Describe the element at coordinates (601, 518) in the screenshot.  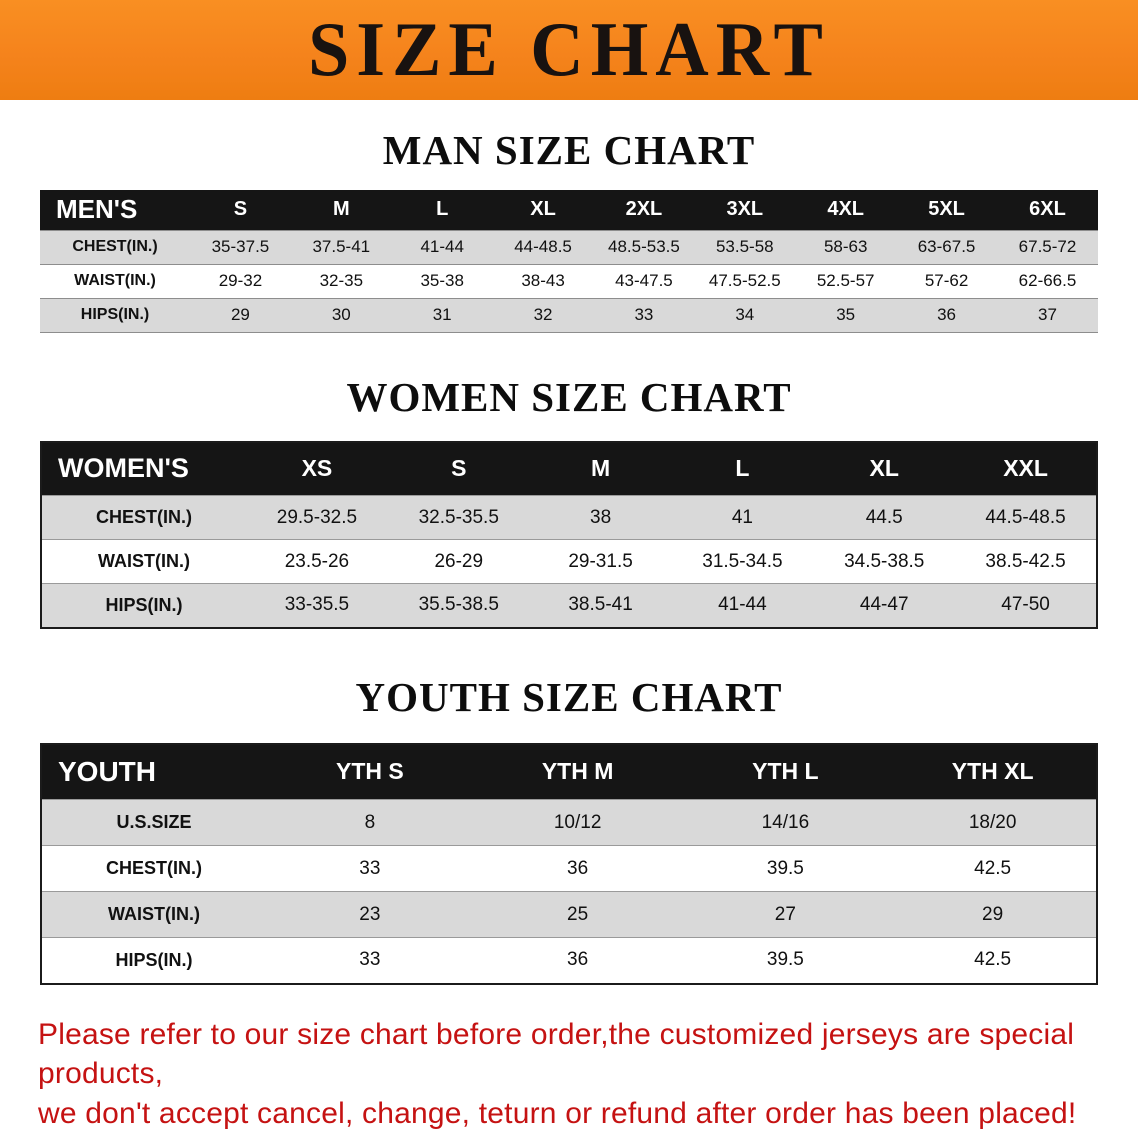
I see `size-value-cell: 38` at that location.